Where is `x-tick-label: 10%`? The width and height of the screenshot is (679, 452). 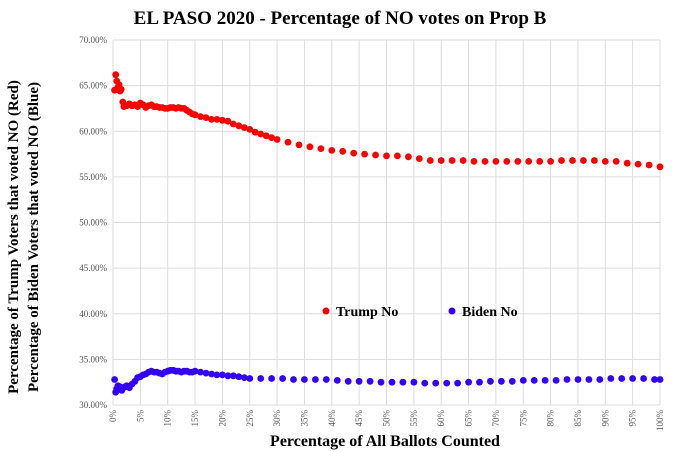
x-tick-label: 10% is located at coordinates (168, 418).